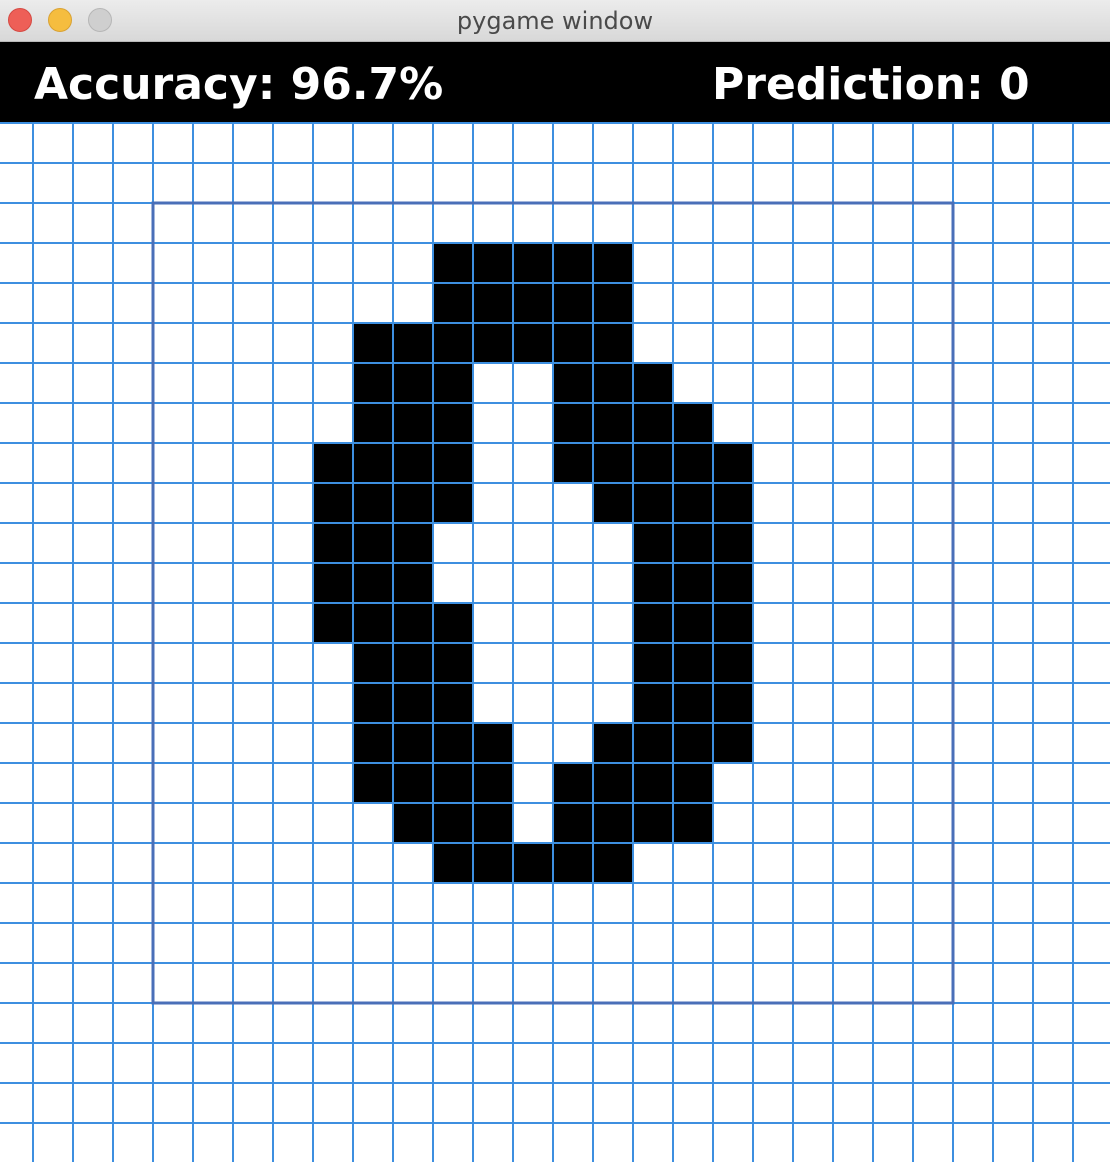 This screenshot has width=1110, height=1162. What do you see at coordinates (555, 21) in the screenshot?
I see `title-bar: pygame window` at bounding box center [555, 21].